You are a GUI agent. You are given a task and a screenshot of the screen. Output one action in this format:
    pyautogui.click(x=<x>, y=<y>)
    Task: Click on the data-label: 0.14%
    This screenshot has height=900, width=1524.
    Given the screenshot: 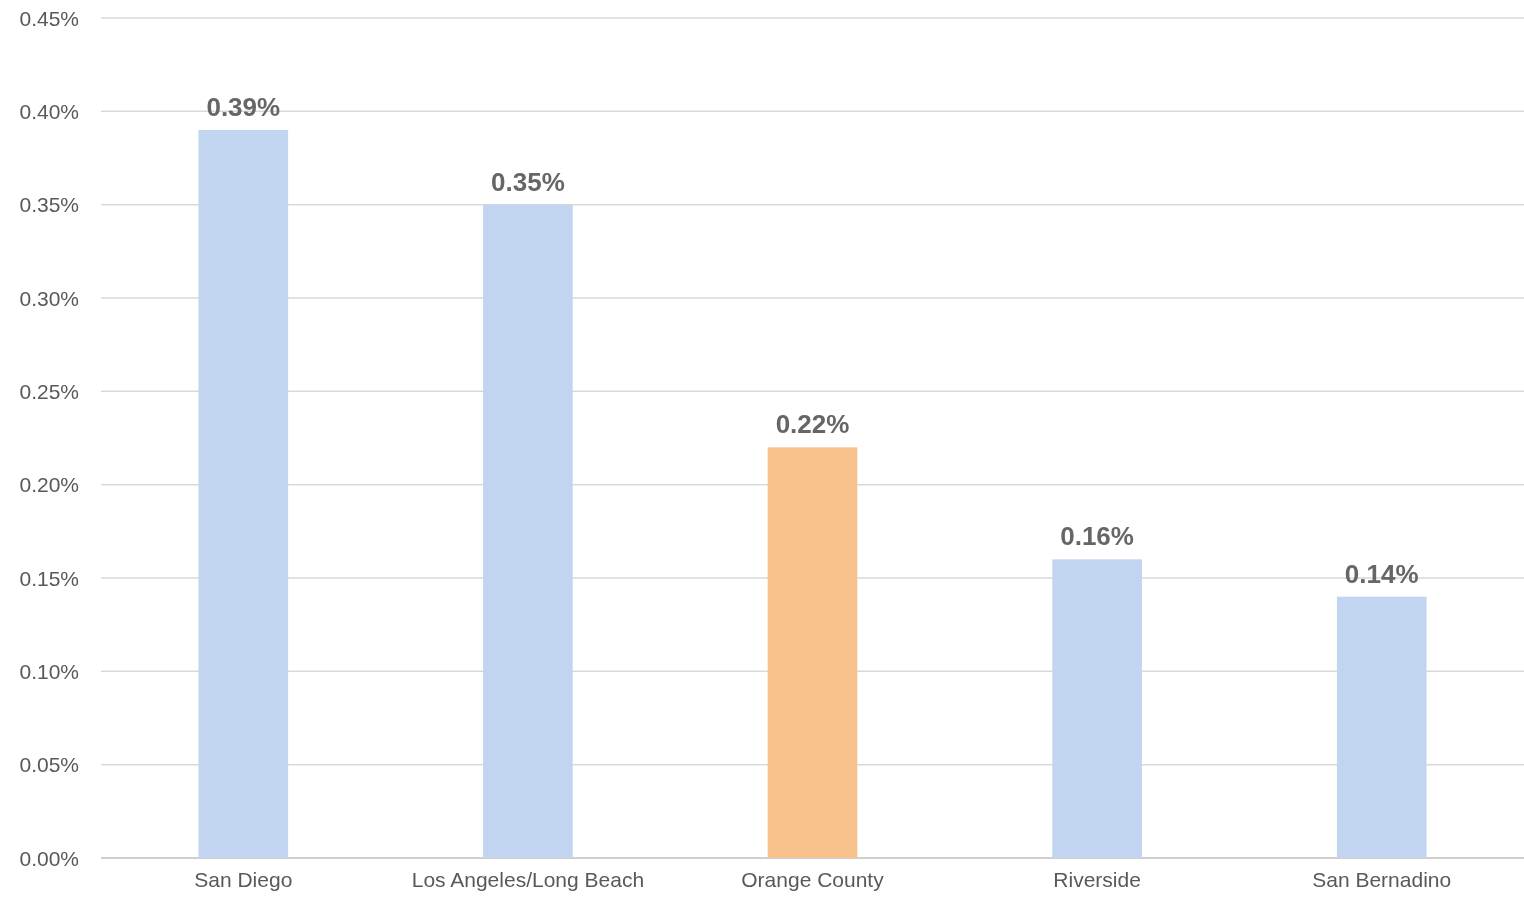 What is the action you would take?
    pyautogui.click(x=1381, y=573)
    